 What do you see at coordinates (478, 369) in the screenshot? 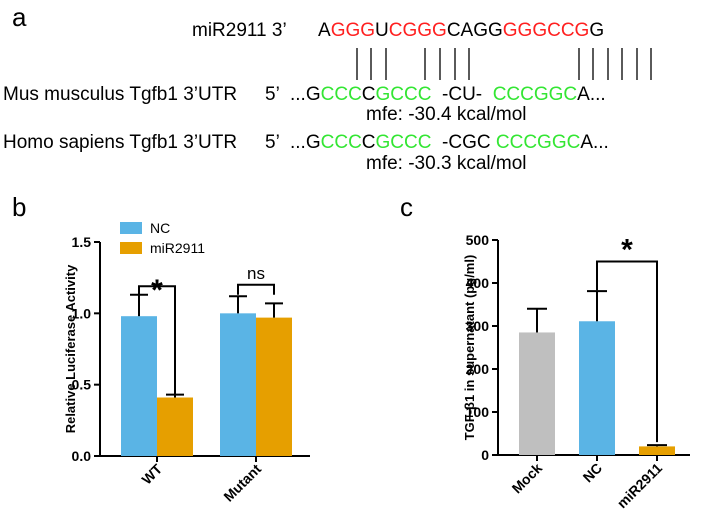
I see `y-tick-label: 200` at bounding box center [478, 369].